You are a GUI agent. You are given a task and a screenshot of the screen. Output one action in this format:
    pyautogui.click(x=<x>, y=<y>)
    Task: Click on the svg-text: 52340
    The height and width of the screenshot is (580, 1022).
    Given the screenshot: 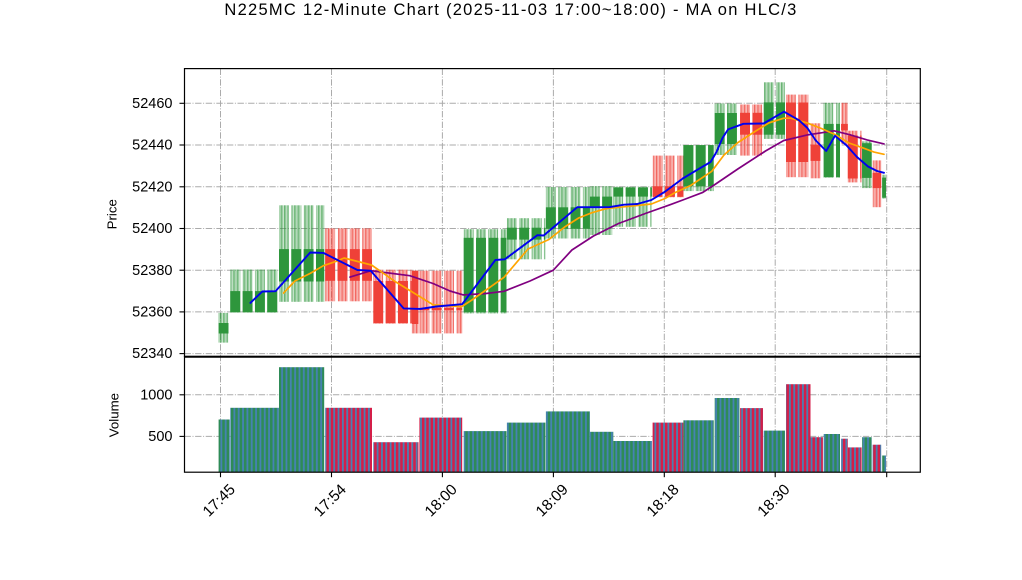 What is the action you would take?
    pyautogui.click(x=152, y=354)
    